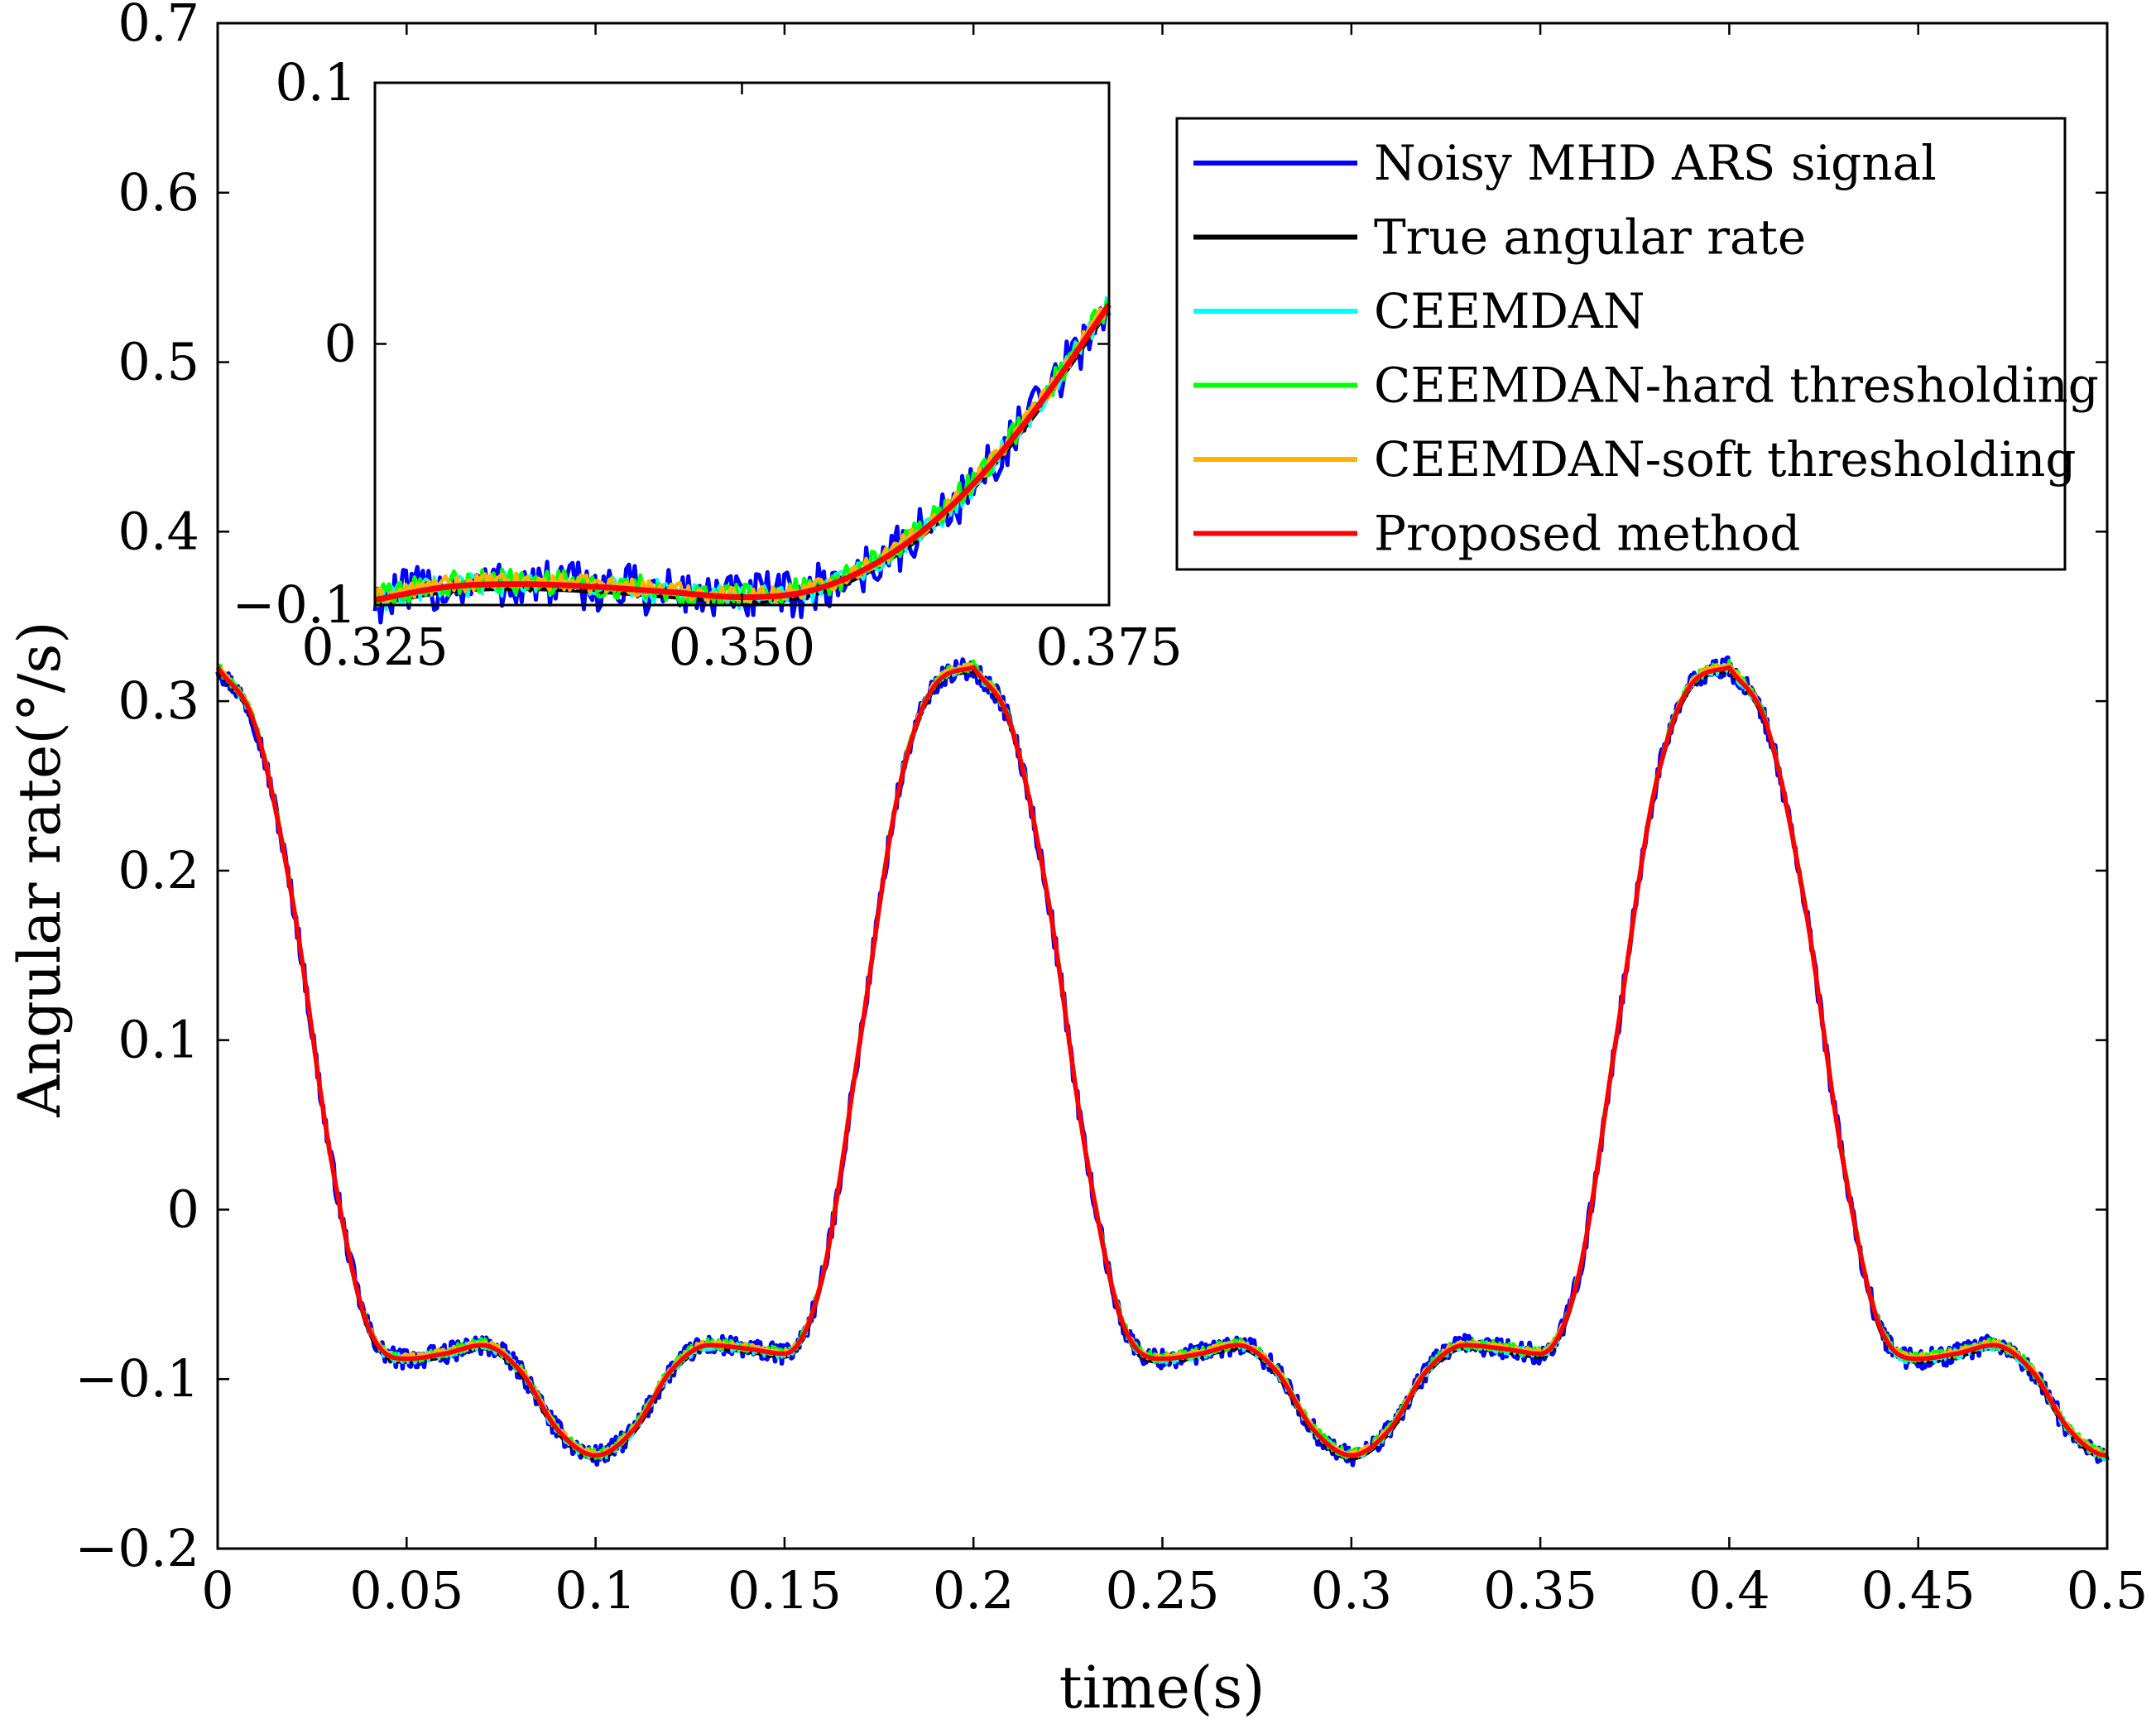 This screenshot has width=2156, height=1734. Describe the element at coordinates (136, 1378) in the screenshot. I see `main-y-tick-label: −0.1` at that location.